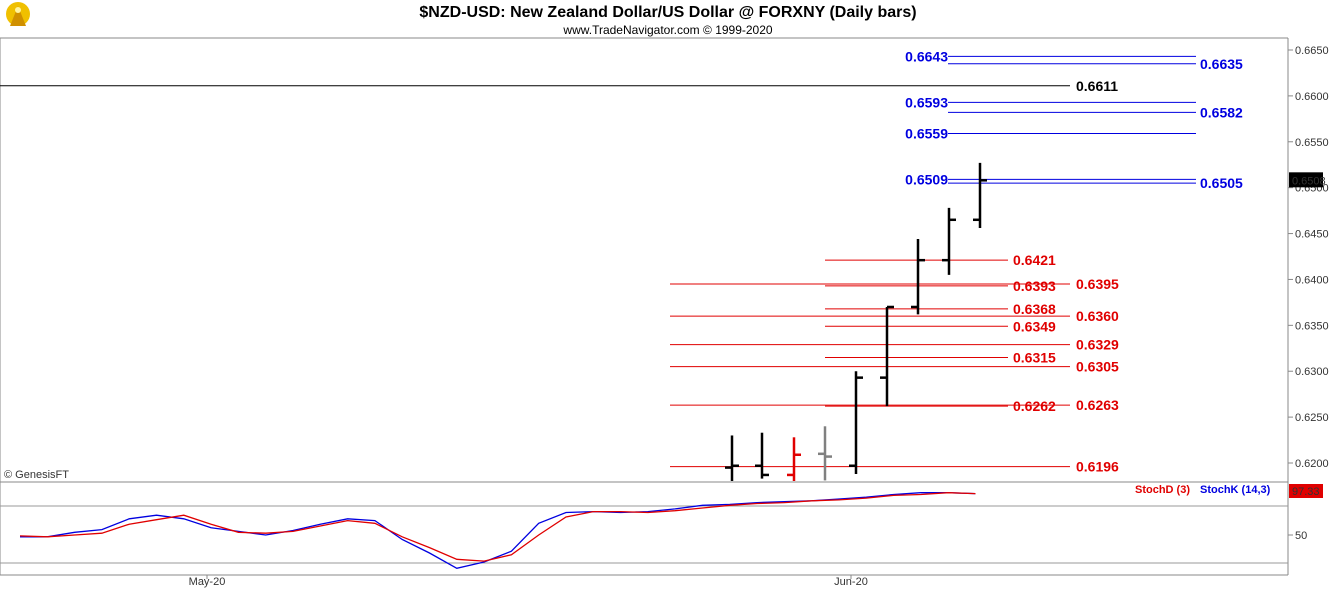 Image resolution: width=1336 pixels, height=591 pixels. Describe the element at coordinates (1097, 316) in the screenshot. I see `level-label: 0.6360` at that location.